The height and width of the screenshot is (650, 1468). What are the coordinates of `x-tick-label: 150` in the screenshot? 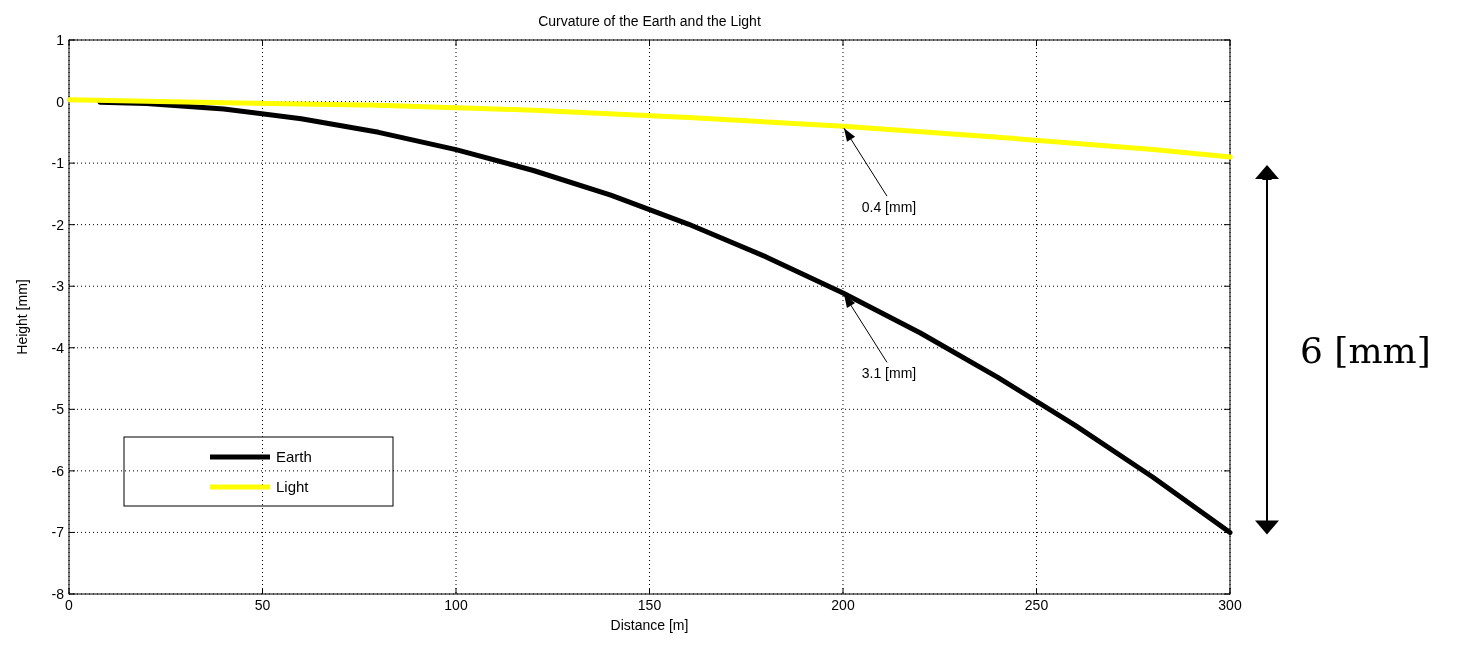 It's located at (649, 605).